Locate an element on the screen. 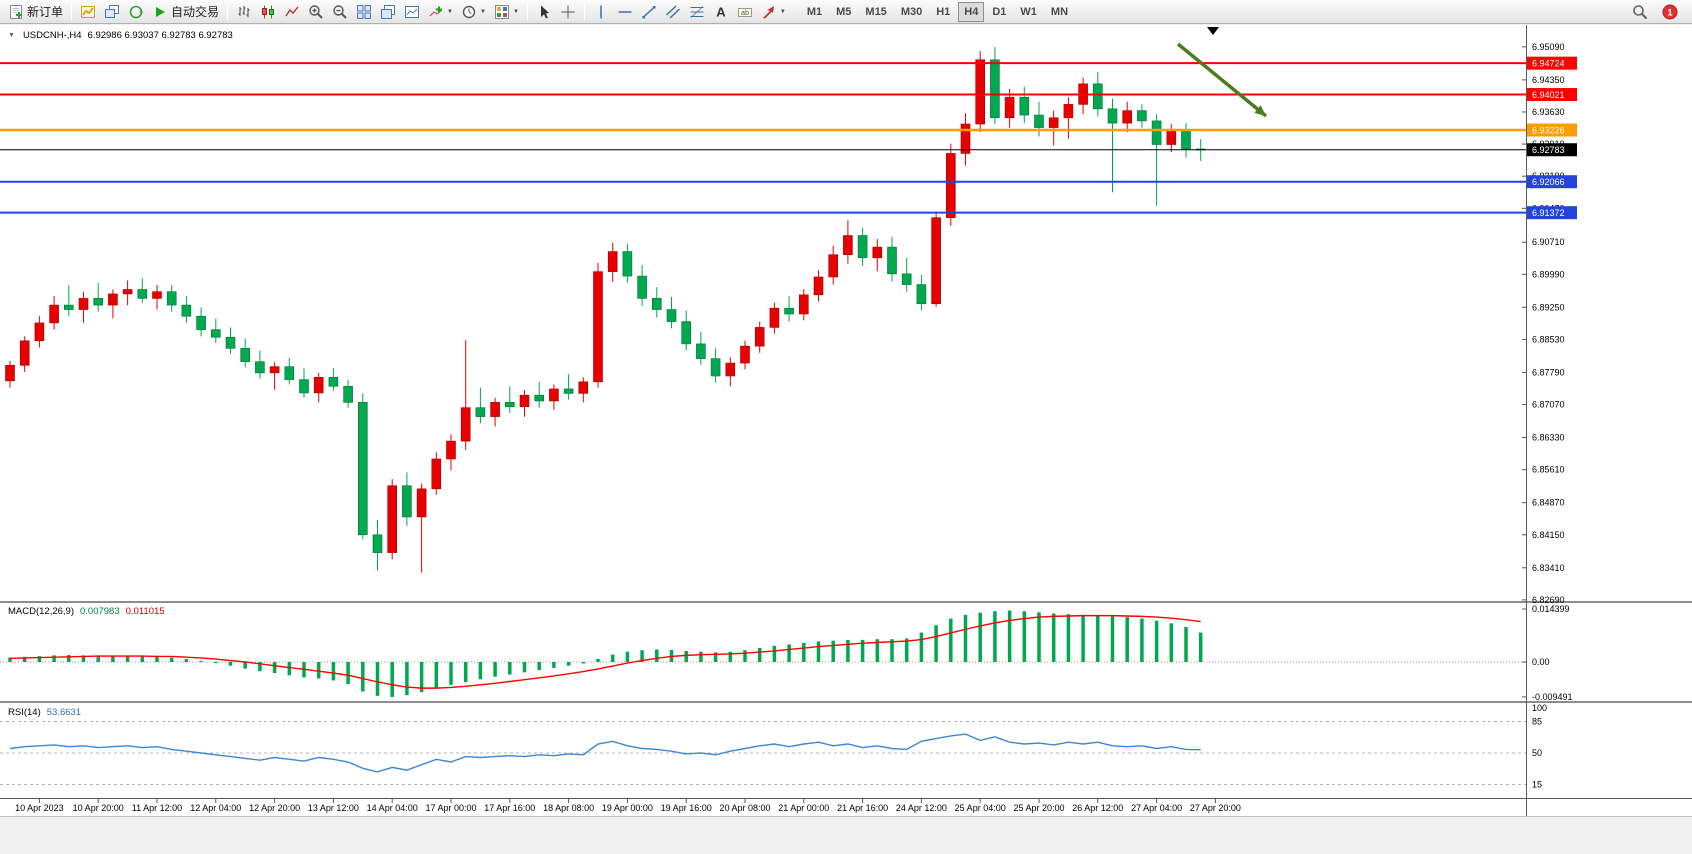 This screenshot has width=1692, height=854. navigator-button is located at coordinates (136, 12).